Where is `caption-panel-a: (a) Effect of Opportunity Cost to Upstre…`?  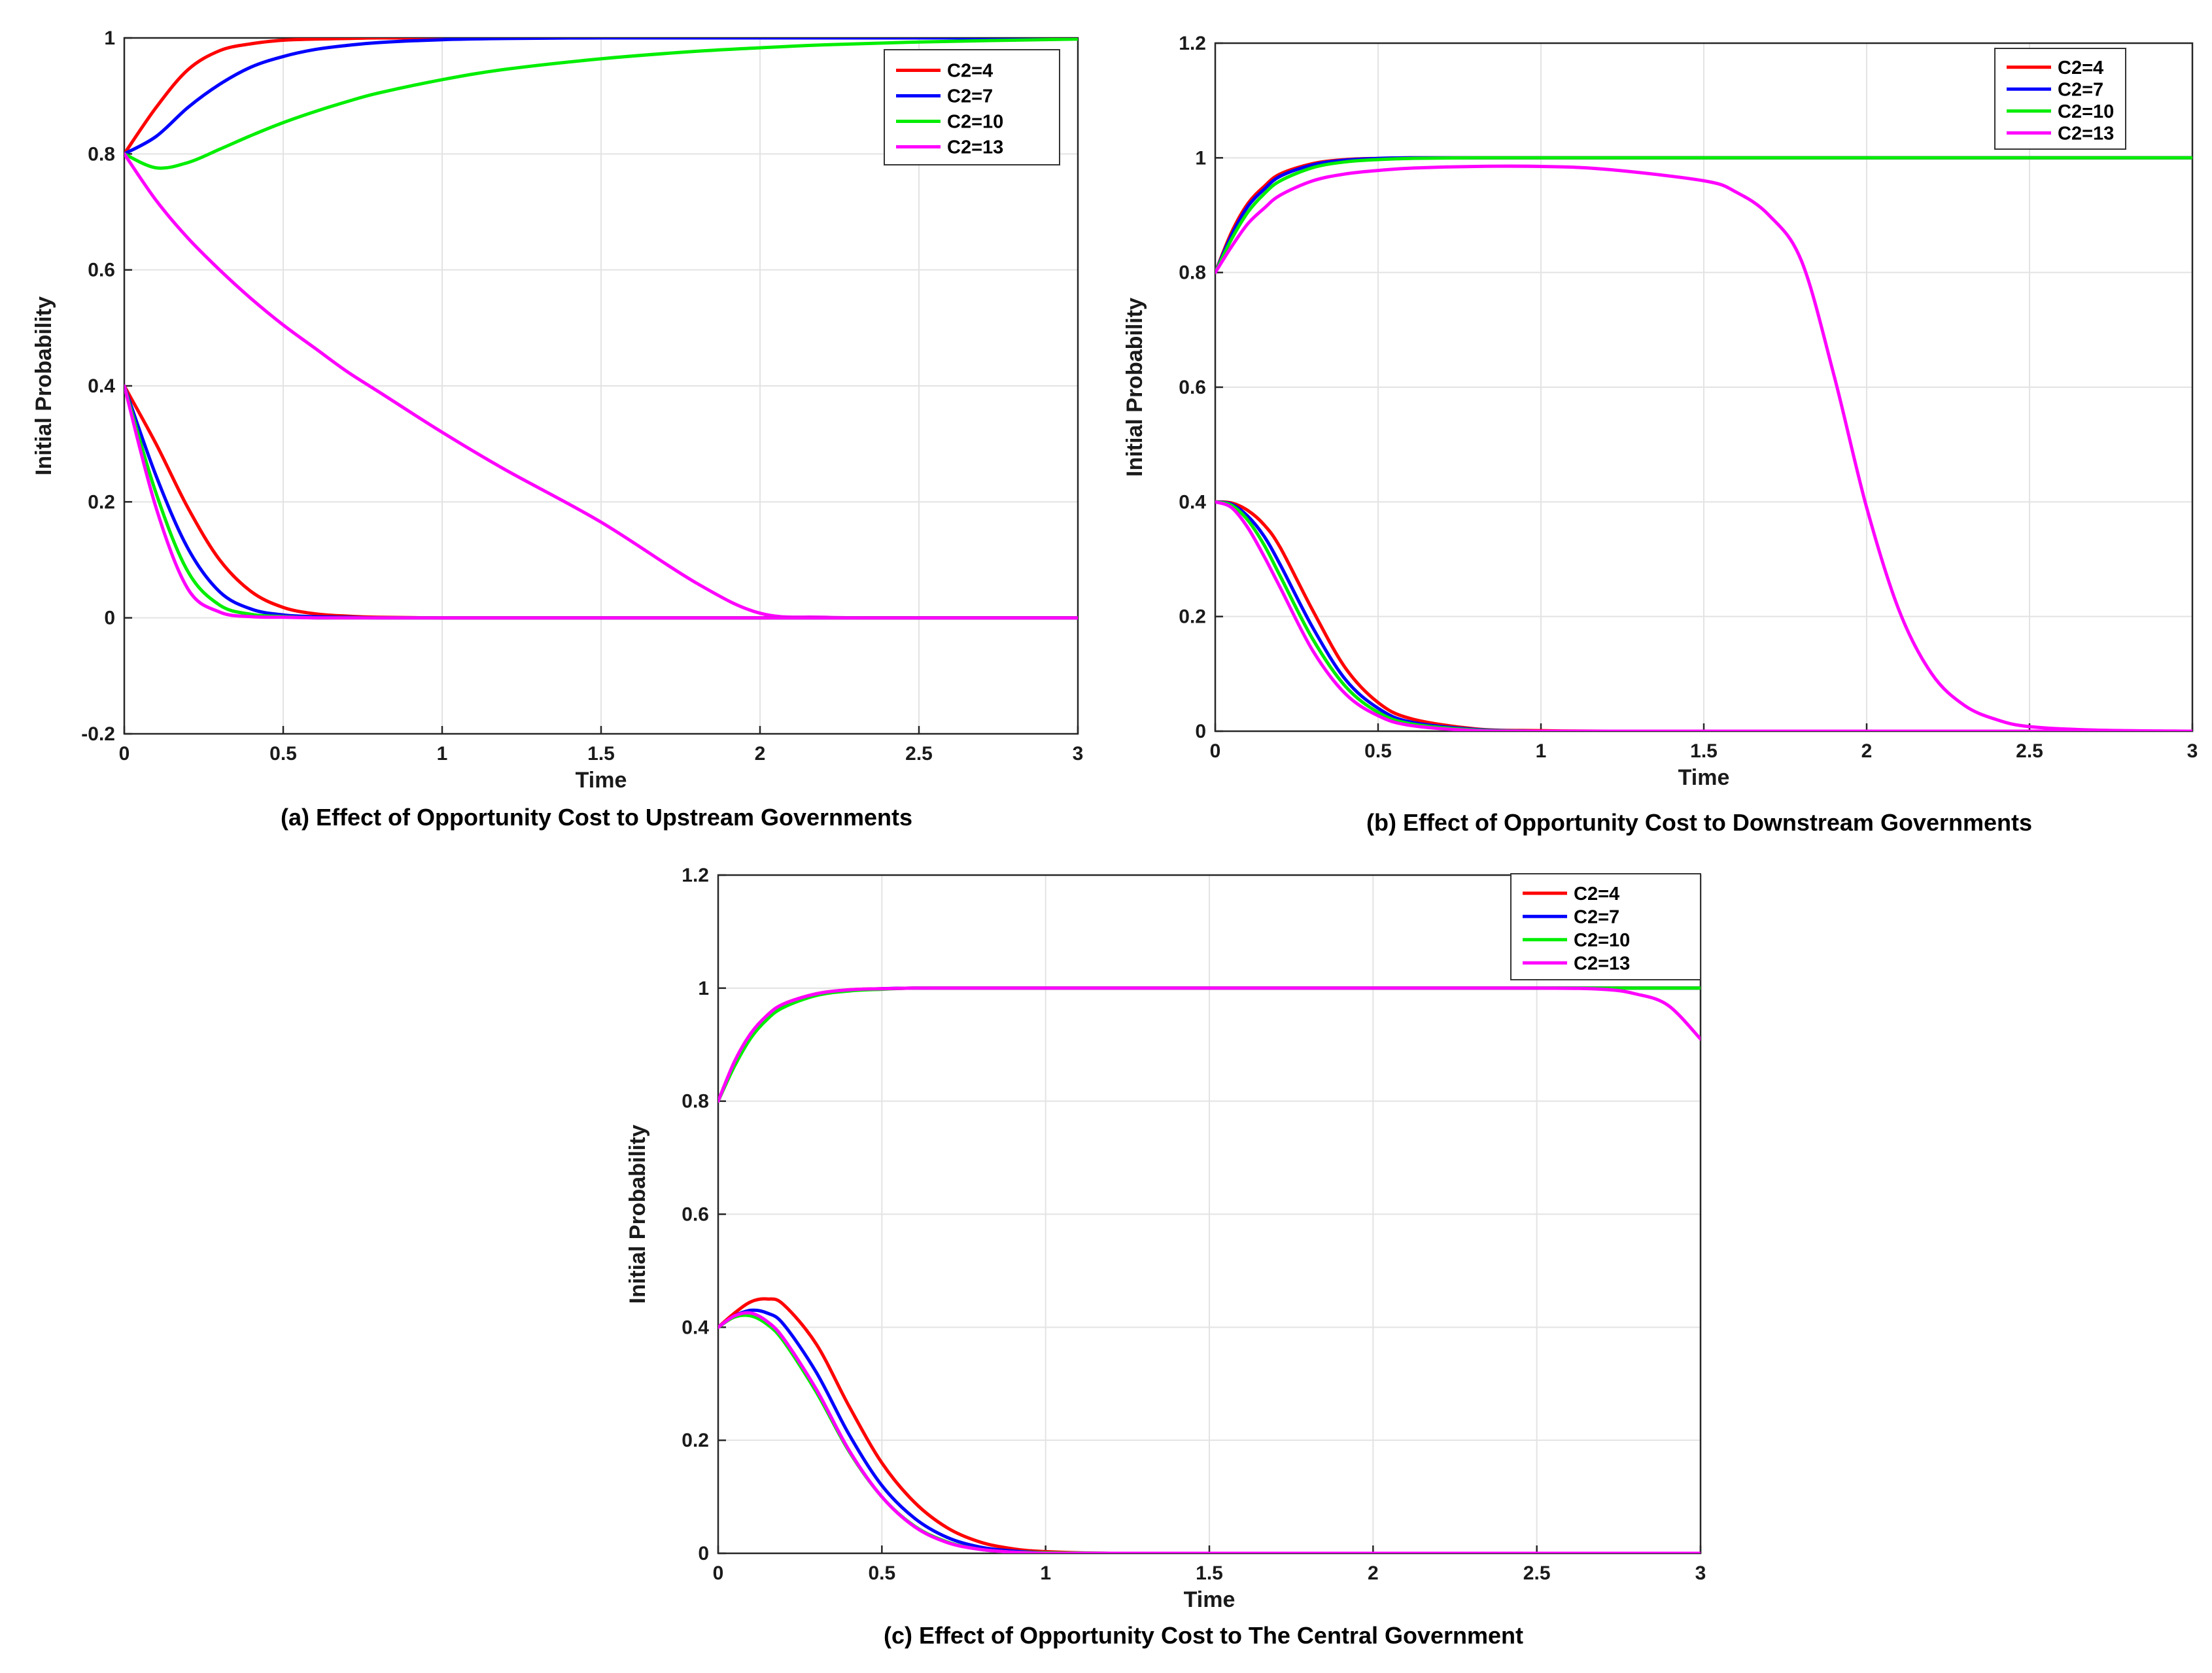
caption-panel-a: (a) Effect of Opportunity Cost to Upstre… is located at coordinates (596, 818).